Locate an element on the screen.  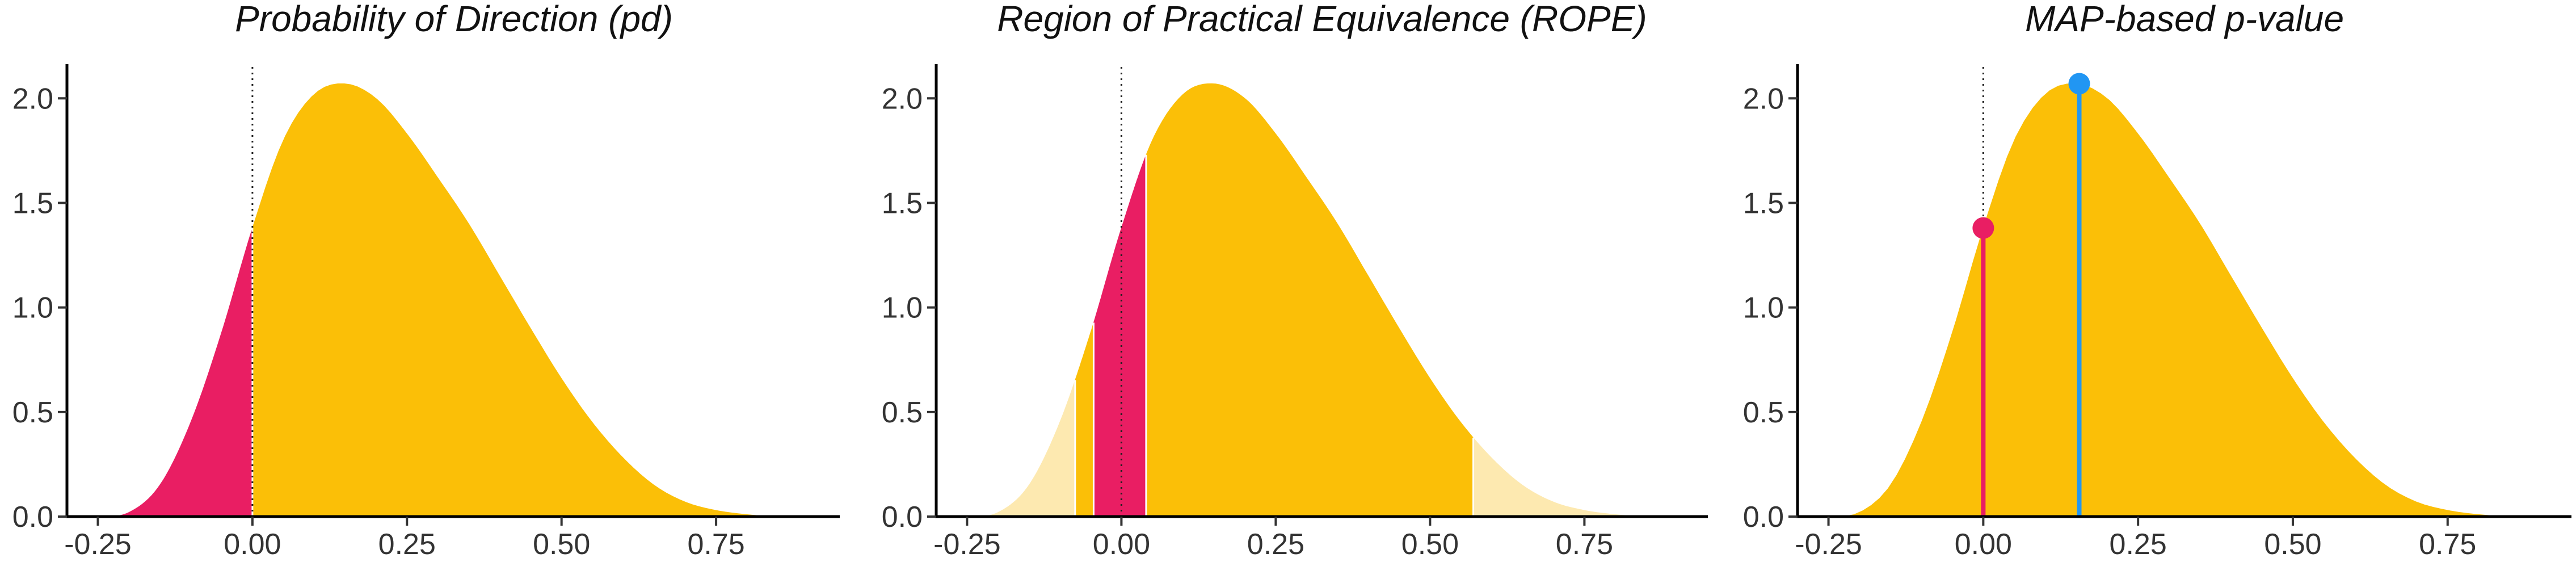
chart-title: Region of Practical Equivalence (ROPE) is located at coordinates (1322, 19).